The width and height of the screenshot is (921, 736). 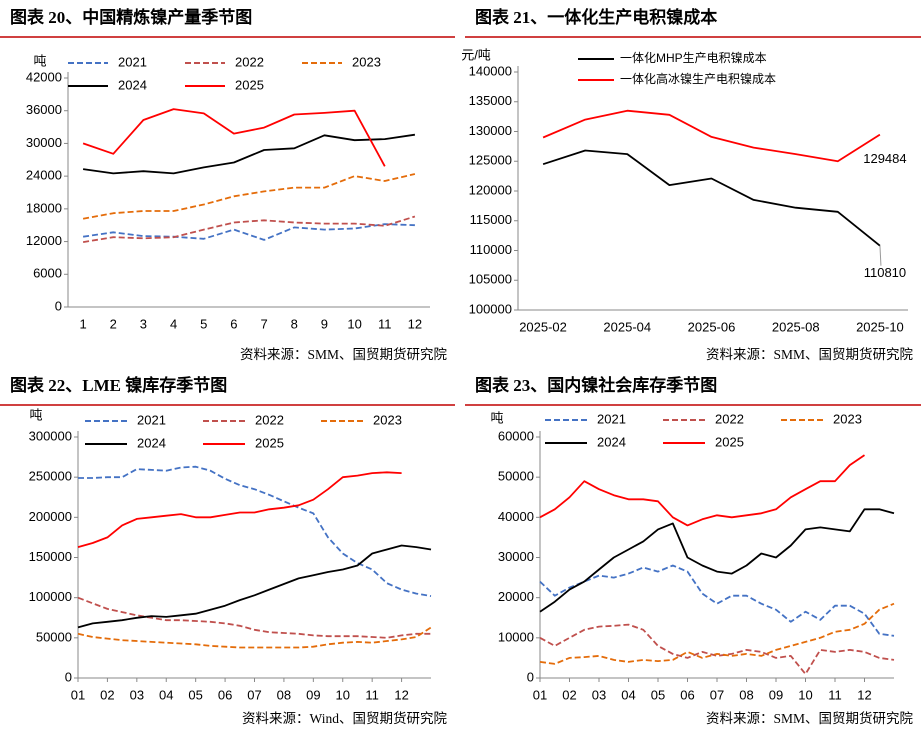 I want to click on y-tick-label: 105000, so click(x=490, y=279).